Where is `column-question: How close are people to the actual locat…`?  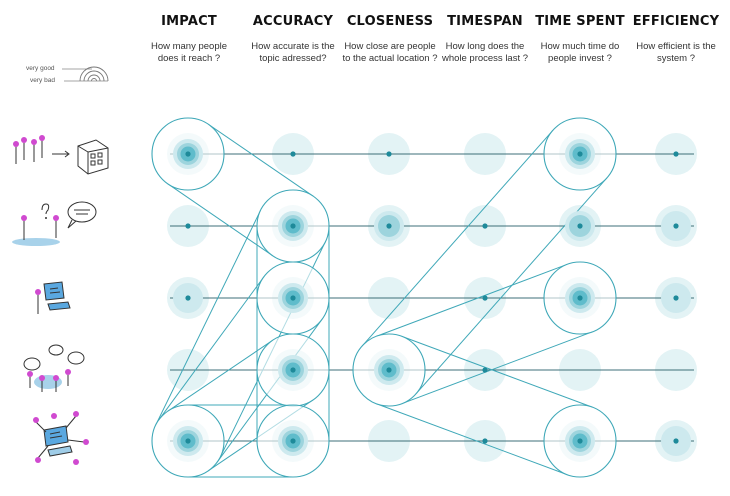 column-question: How close are people to the actual locat… is located at coordinates (390, 52).